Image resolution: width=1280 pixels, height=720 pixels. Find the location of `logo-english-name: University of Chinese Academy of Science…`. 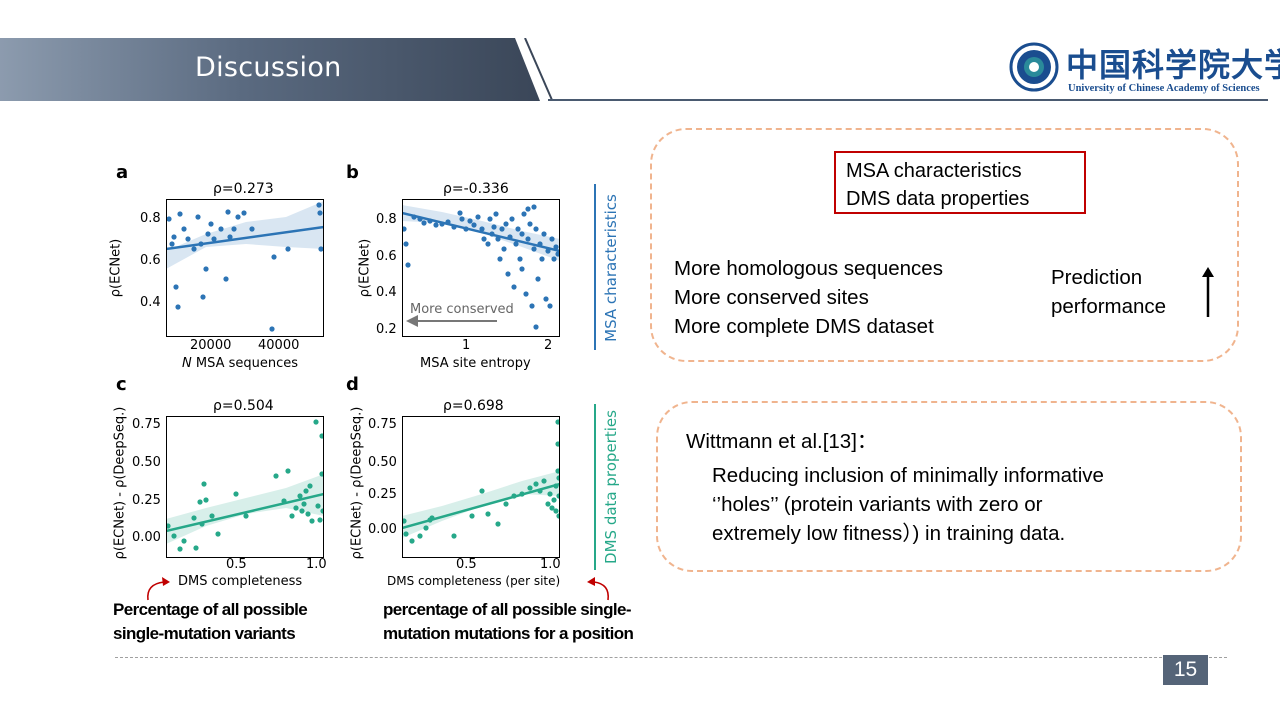

logo-english-name: University of Chinese Academy of Science… is located at coordinates (1164, 88).